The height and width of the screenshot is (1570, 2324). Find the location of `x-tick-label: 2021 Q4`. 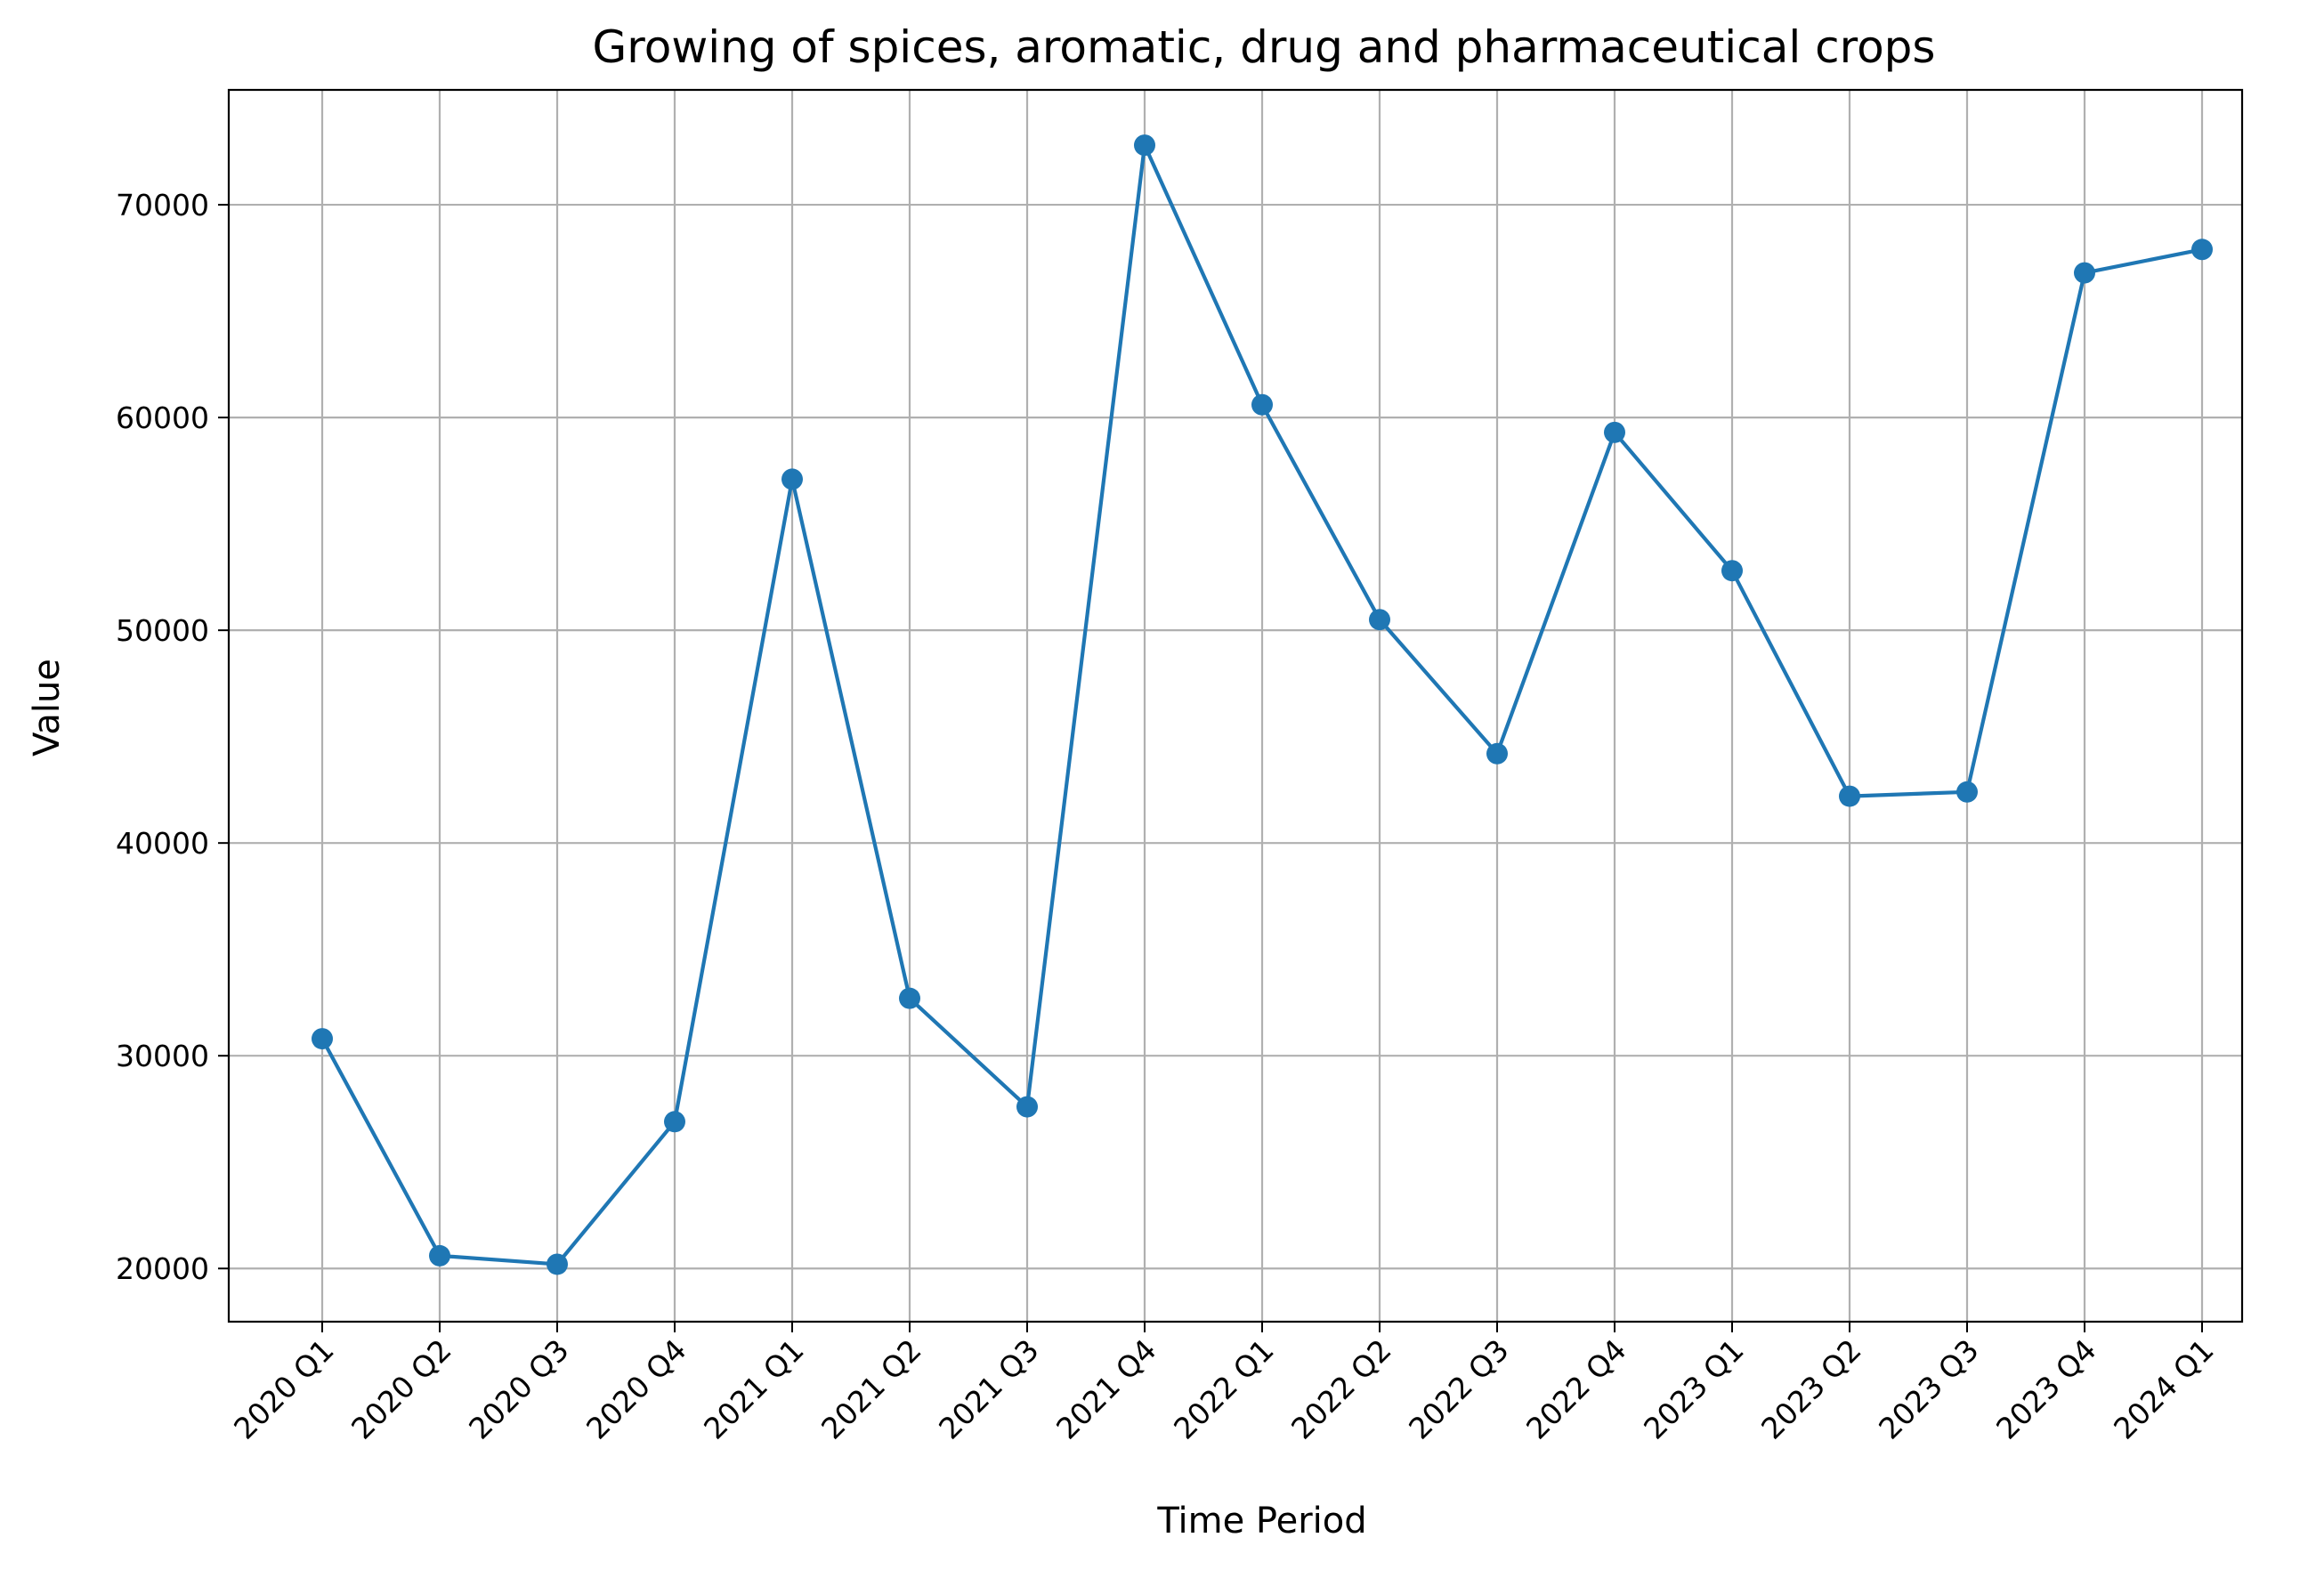

x-tick-label: 2021 Q4 is located at coordinates (1106, 1389).